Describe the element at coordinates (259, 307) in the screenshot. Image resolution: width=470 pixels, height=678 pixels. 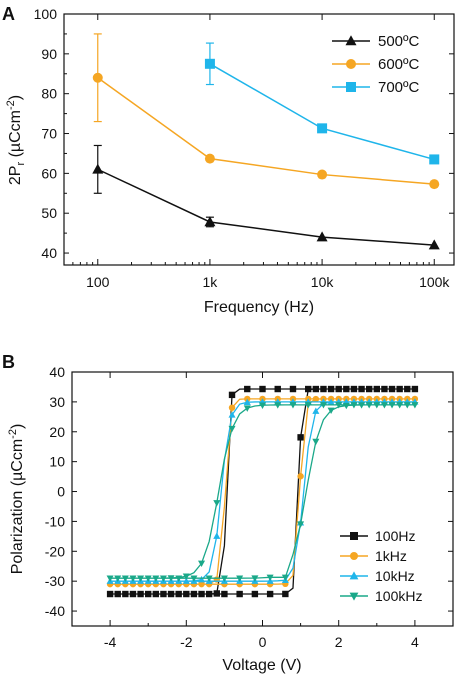
I see `panel-a-x-axis-title: Frequency (Hz)` at that location.